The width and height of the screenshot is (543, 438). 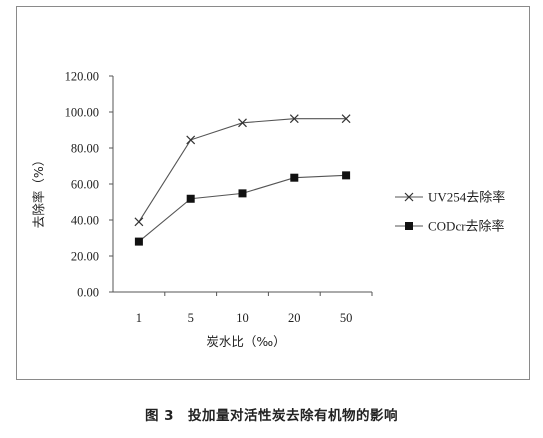 What do you see at coordinates (450, 212) in the screenshot?
I see `legend: UV254去除率 CODcr去除率` at bounding box center [450, 212].